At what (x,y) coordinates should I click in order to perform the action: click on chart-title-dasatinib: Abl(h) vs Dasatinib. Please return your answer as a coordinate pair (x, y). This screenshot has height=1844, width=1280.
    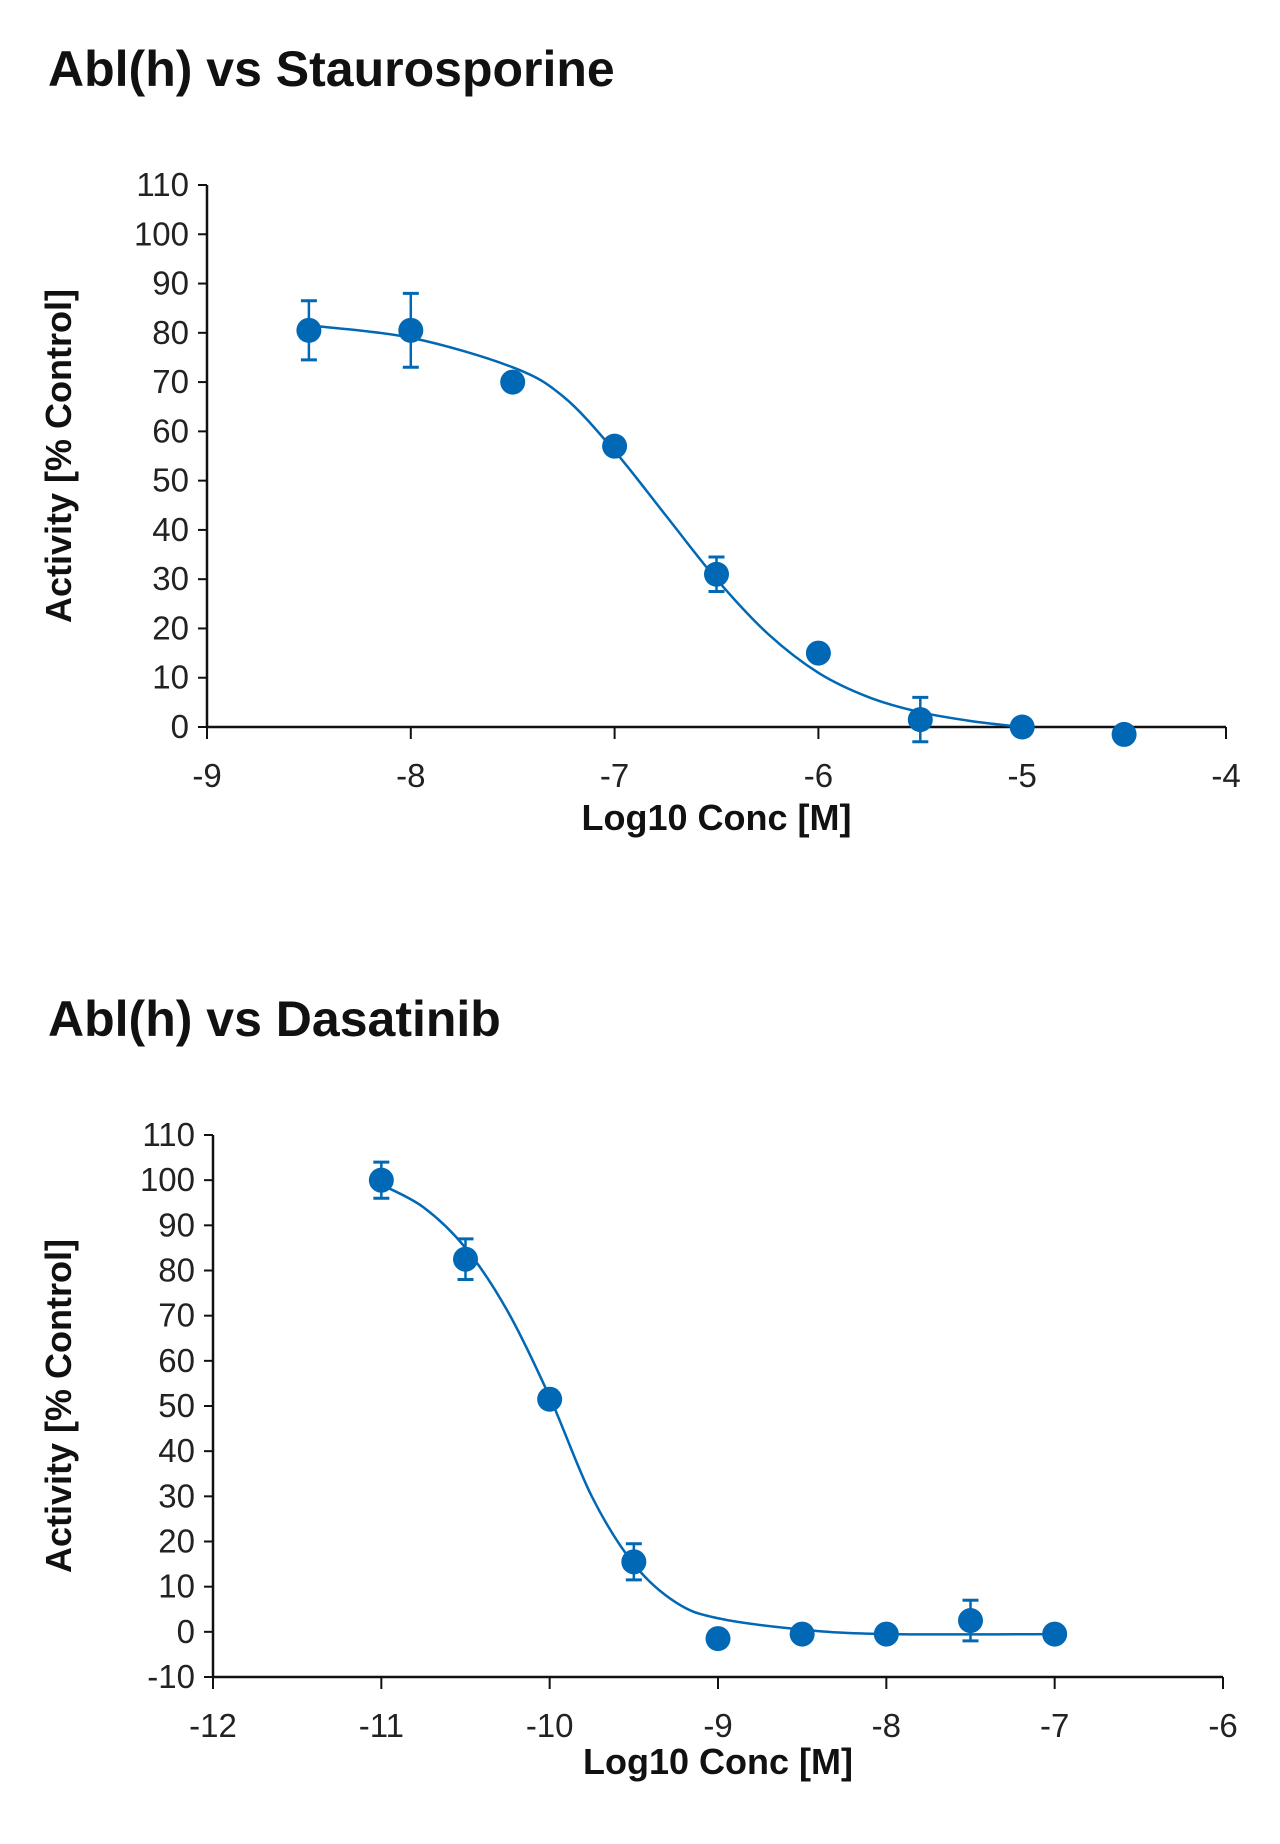
    Looking at the image, I should click on (274, 1019).